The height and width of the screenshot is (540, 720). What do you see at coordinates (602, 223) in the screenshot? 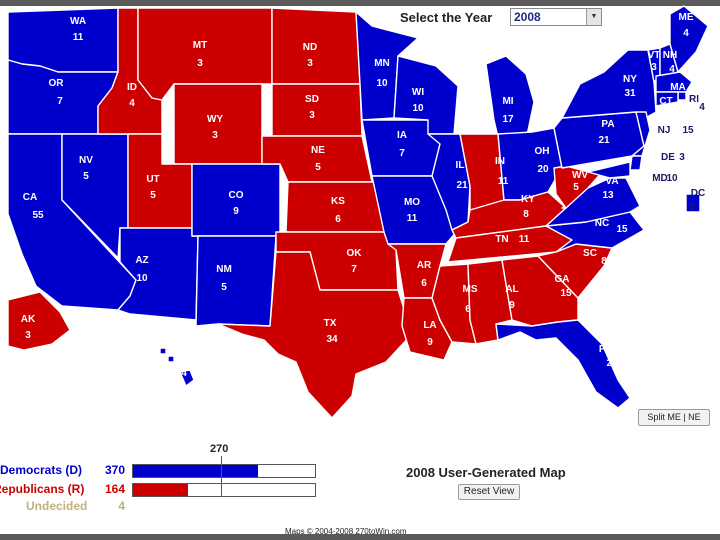
I see `state-label-nc: NC` at bounding box center [602, 223].